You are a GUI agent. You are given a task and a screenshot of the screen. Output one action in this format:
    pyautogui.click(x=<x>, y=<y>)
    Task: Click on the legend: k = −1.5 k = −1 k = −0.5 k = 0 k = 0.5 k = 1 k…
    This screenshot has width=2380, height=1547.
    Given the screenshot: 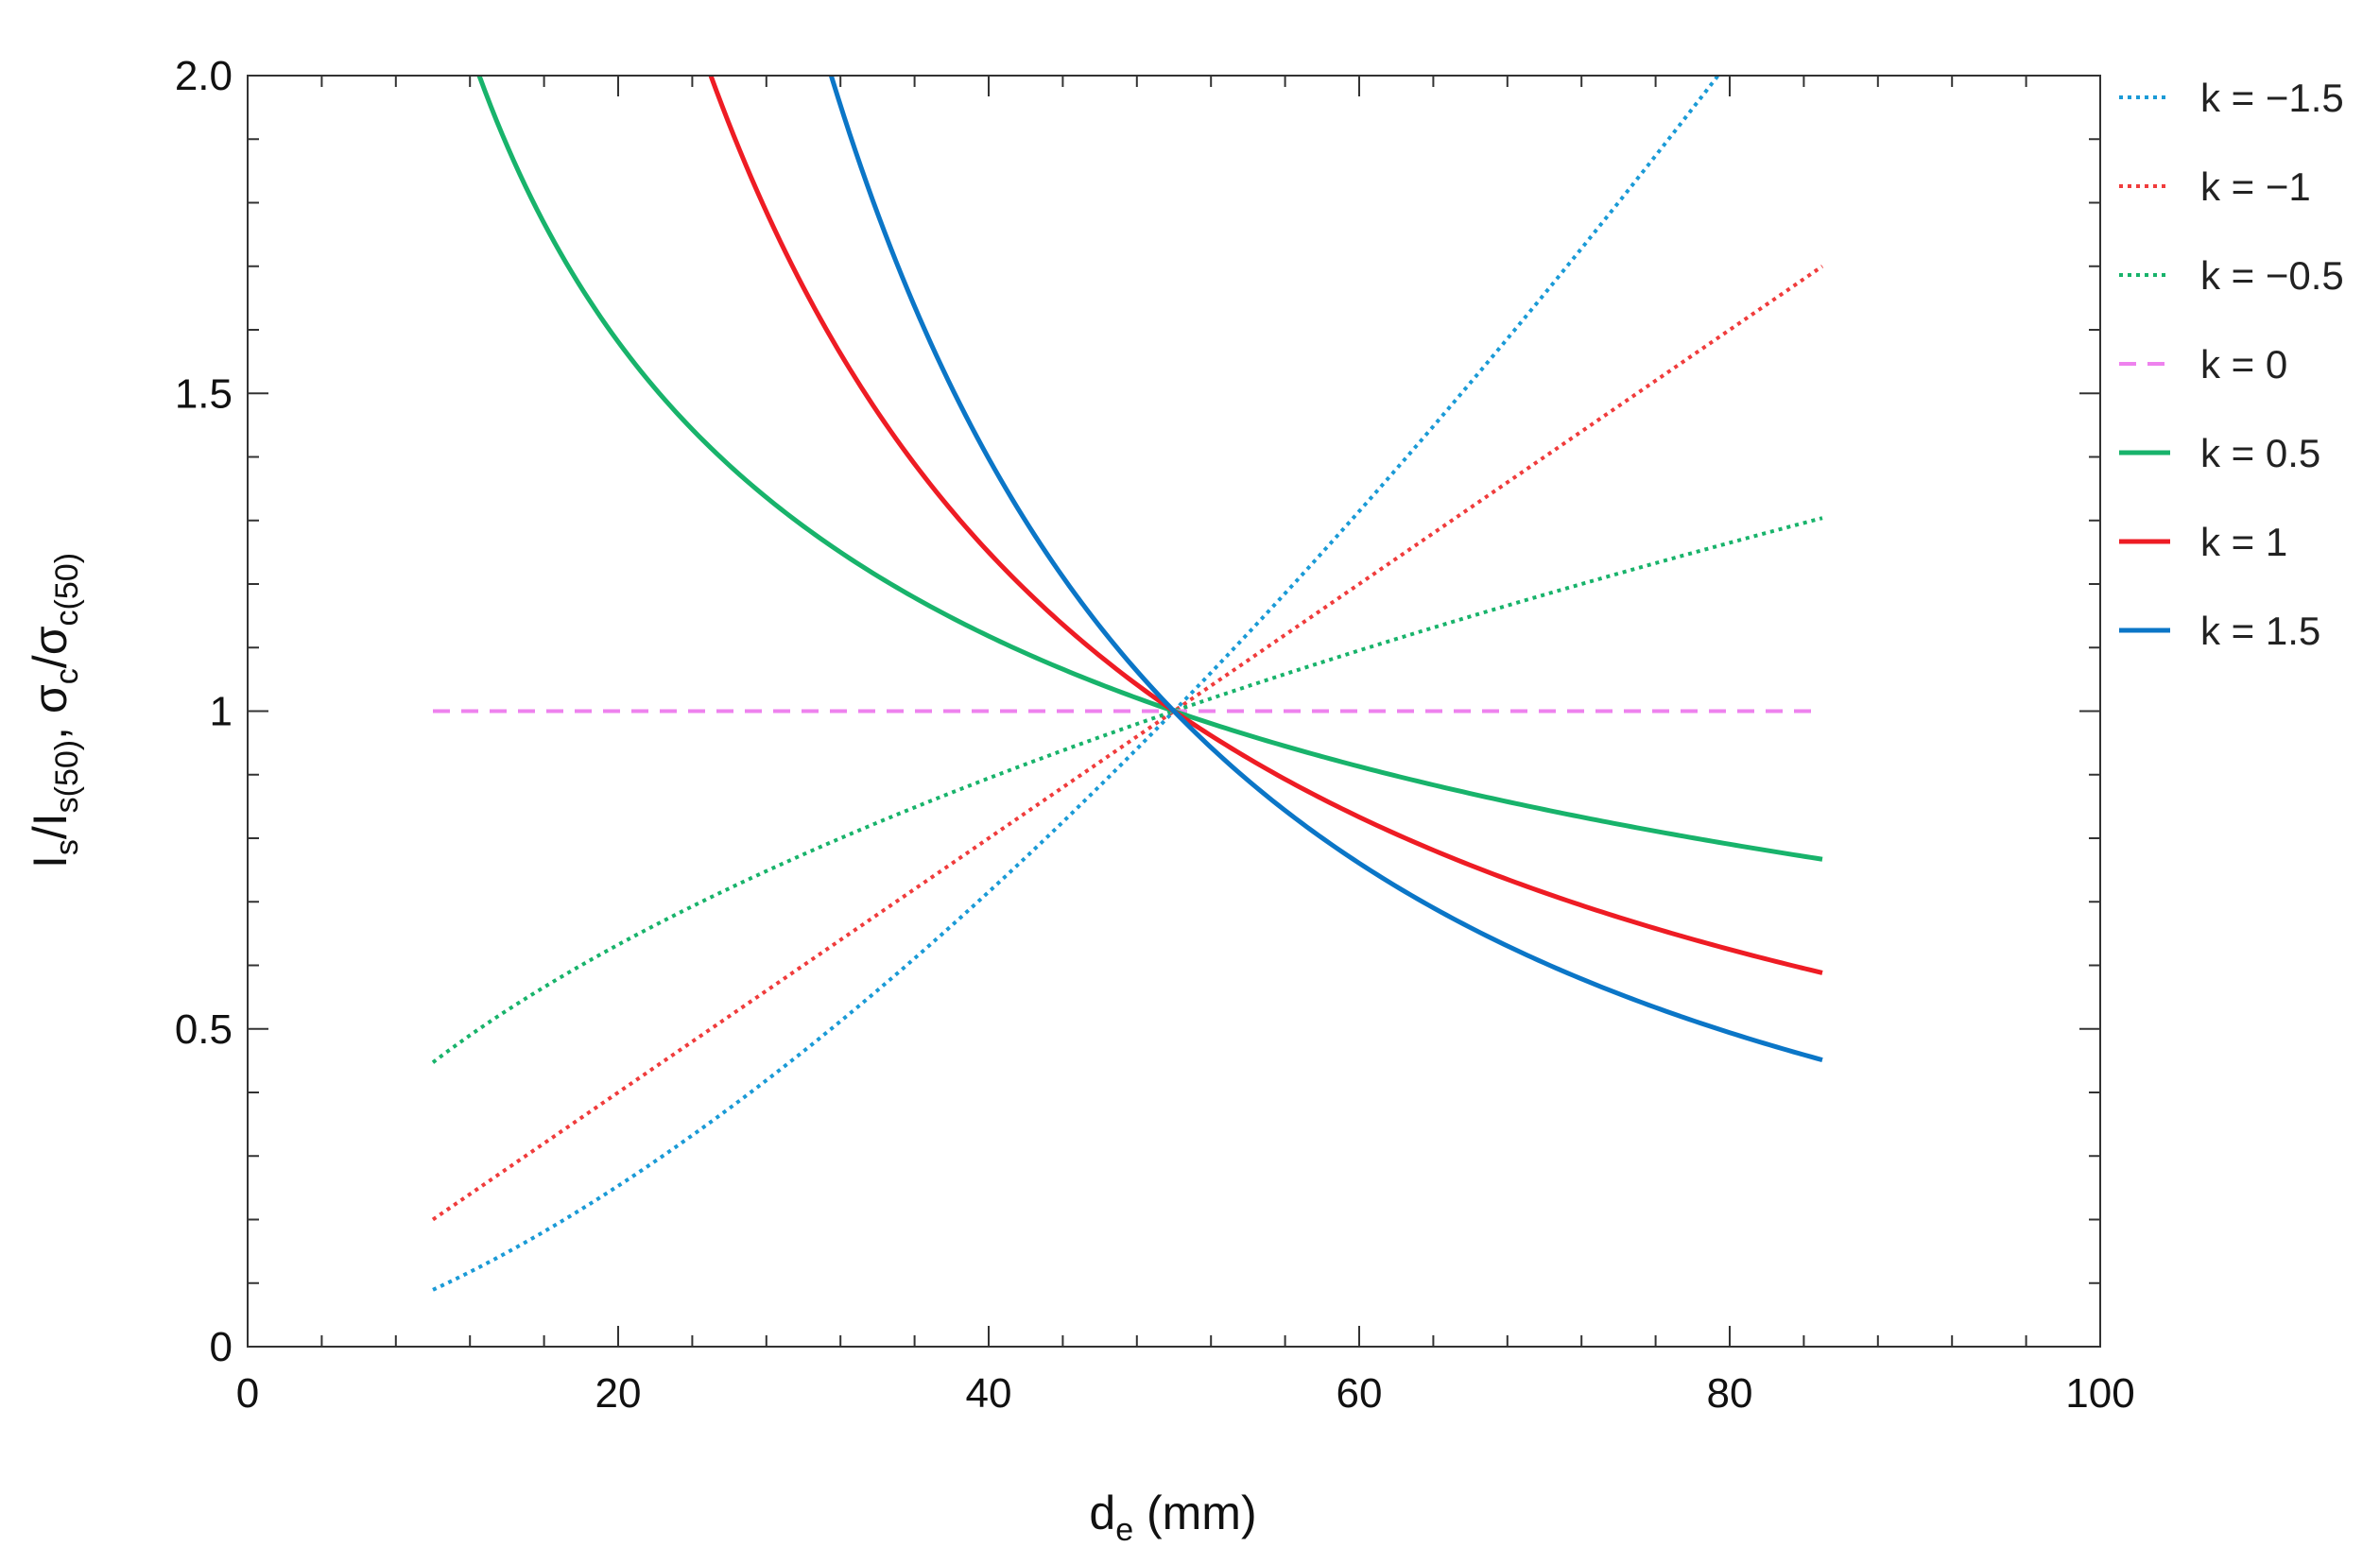 What is the action you would take?
    pyautogui.click(x=2231, y=364)
    